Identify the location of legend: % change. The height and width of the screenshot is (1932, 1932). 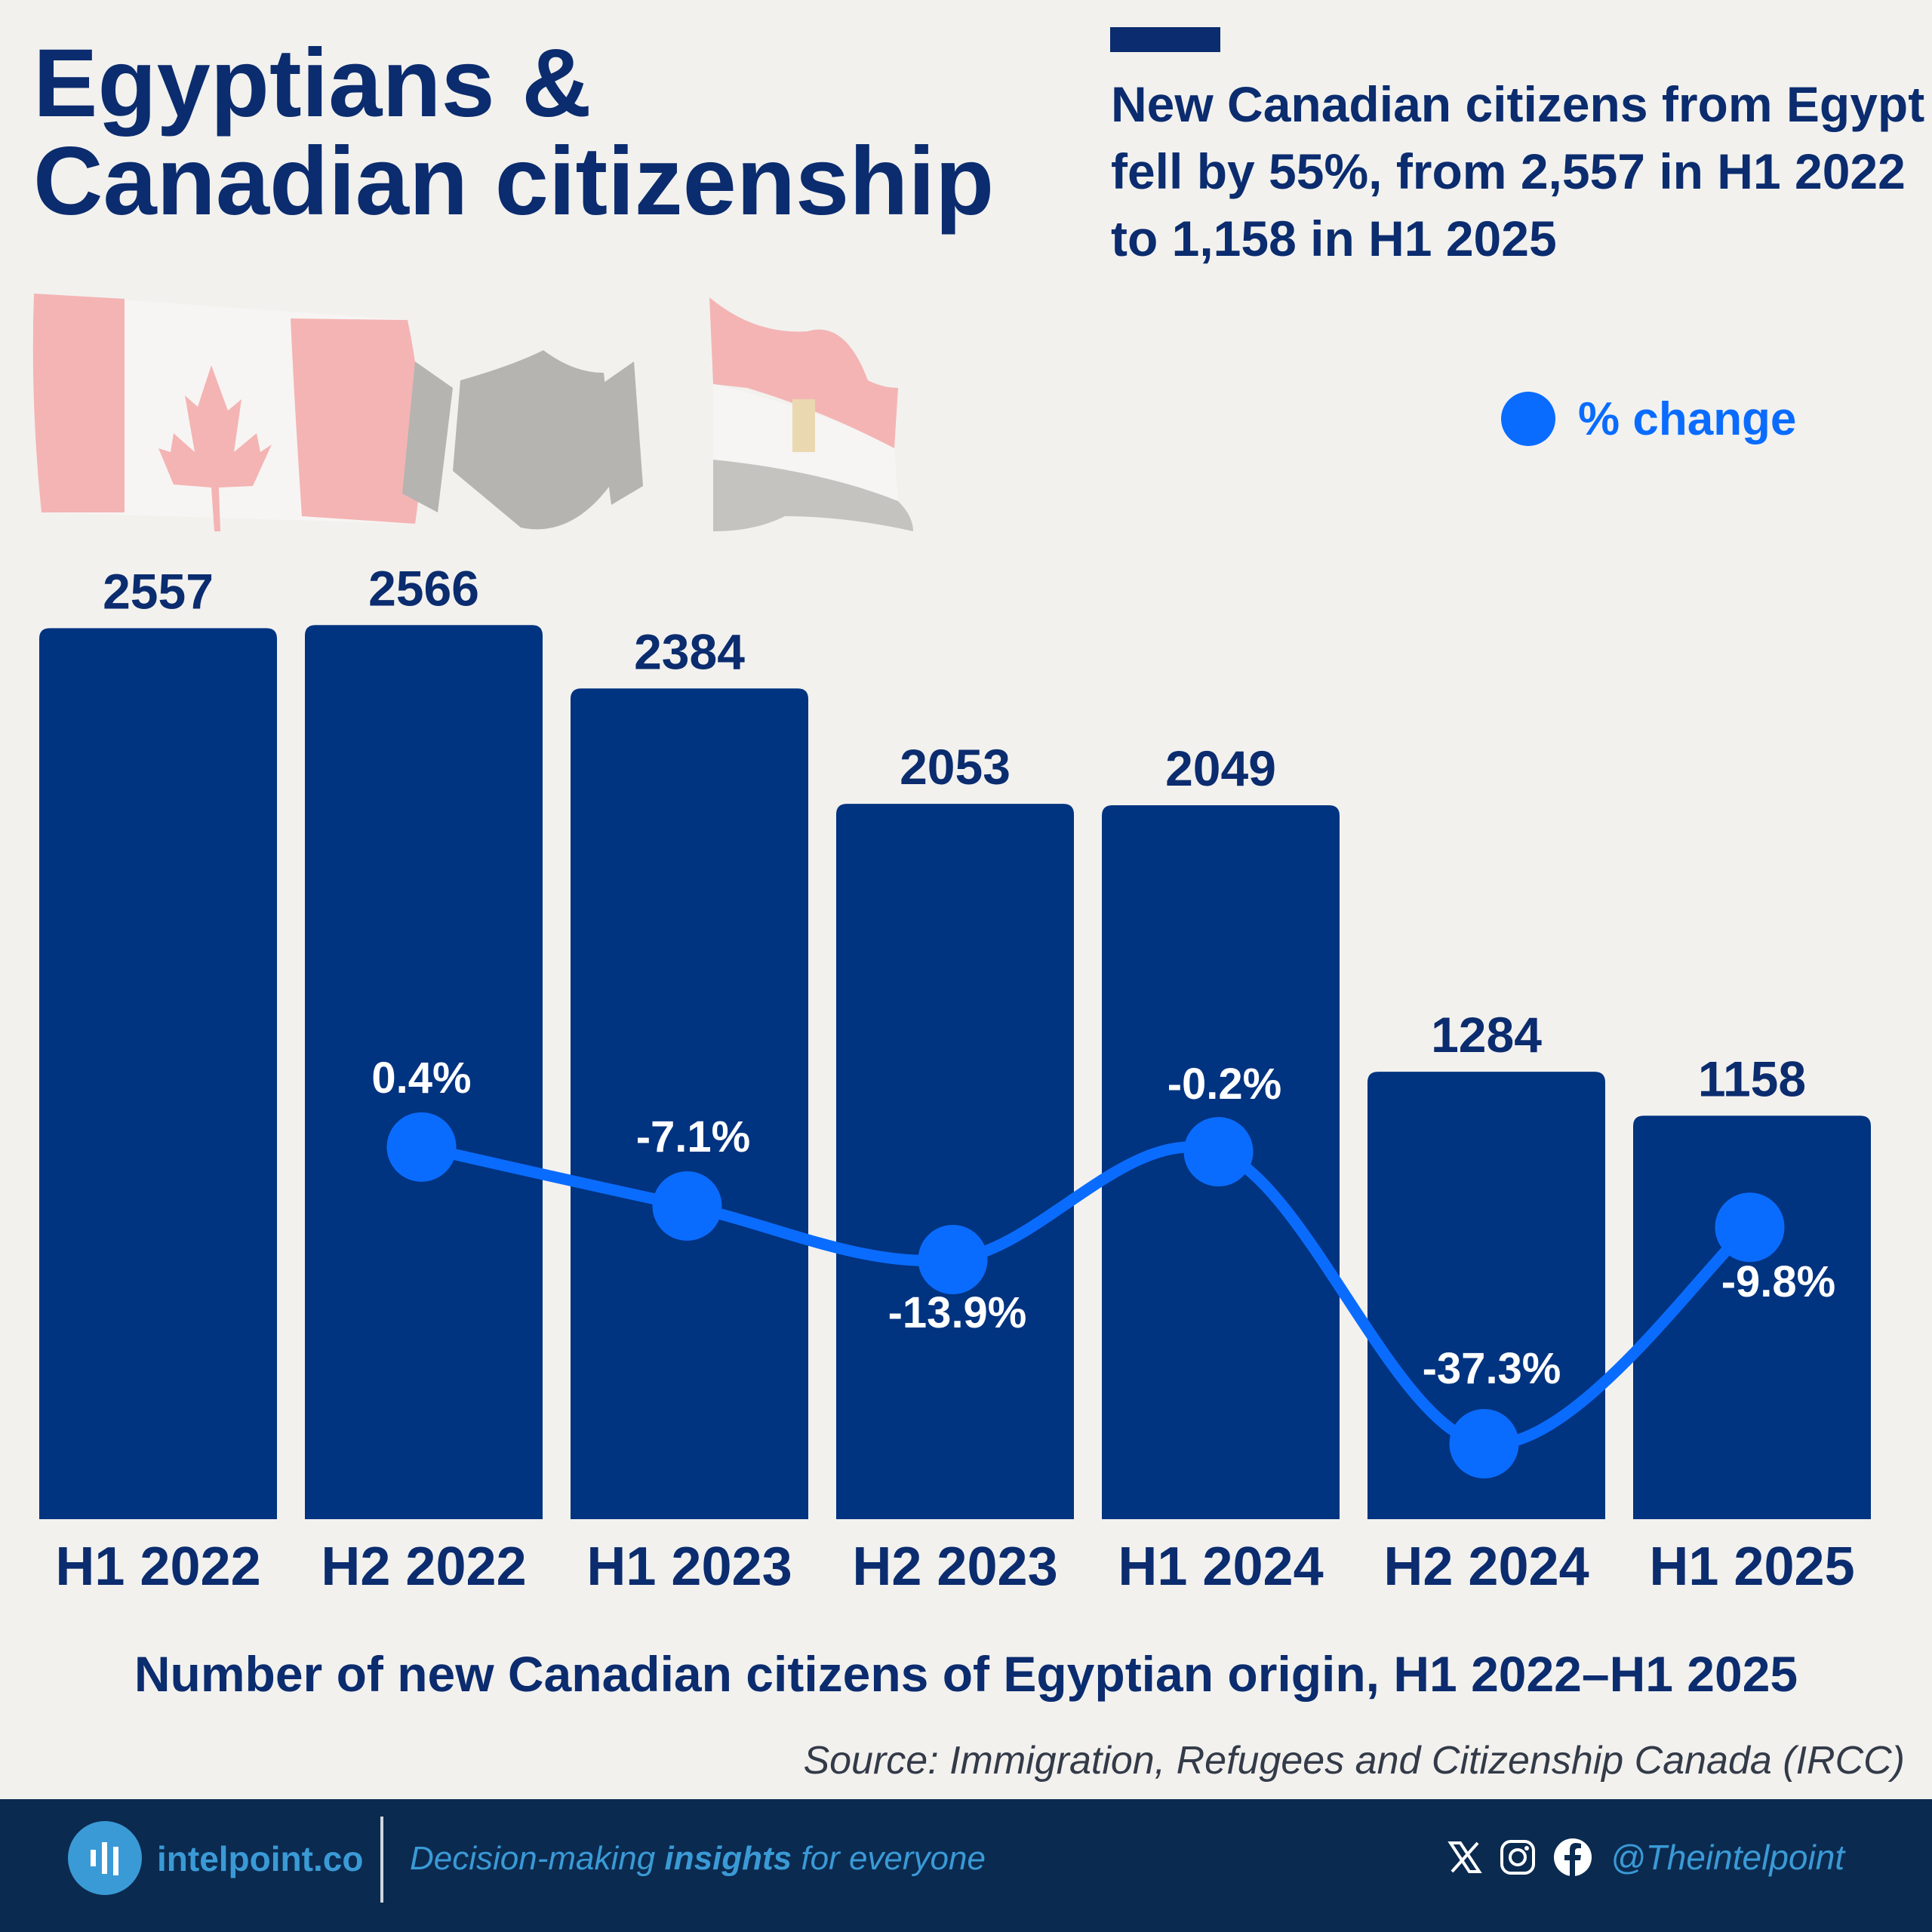
(1648, 419).